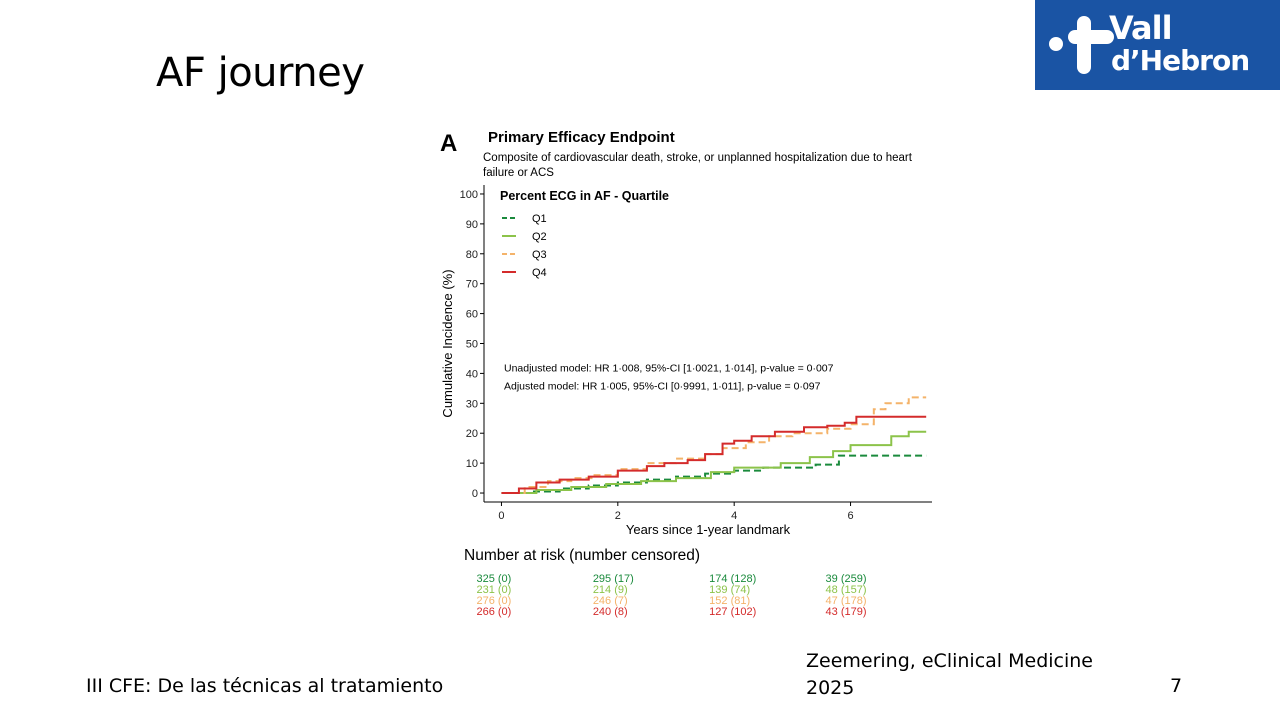 The width and height of the screenshot is (1280, 720). Describe the element at coordinates (949, 674) in the screenshot. I see `citation: Zeemering, eClinical Medicine 2025` at that location.